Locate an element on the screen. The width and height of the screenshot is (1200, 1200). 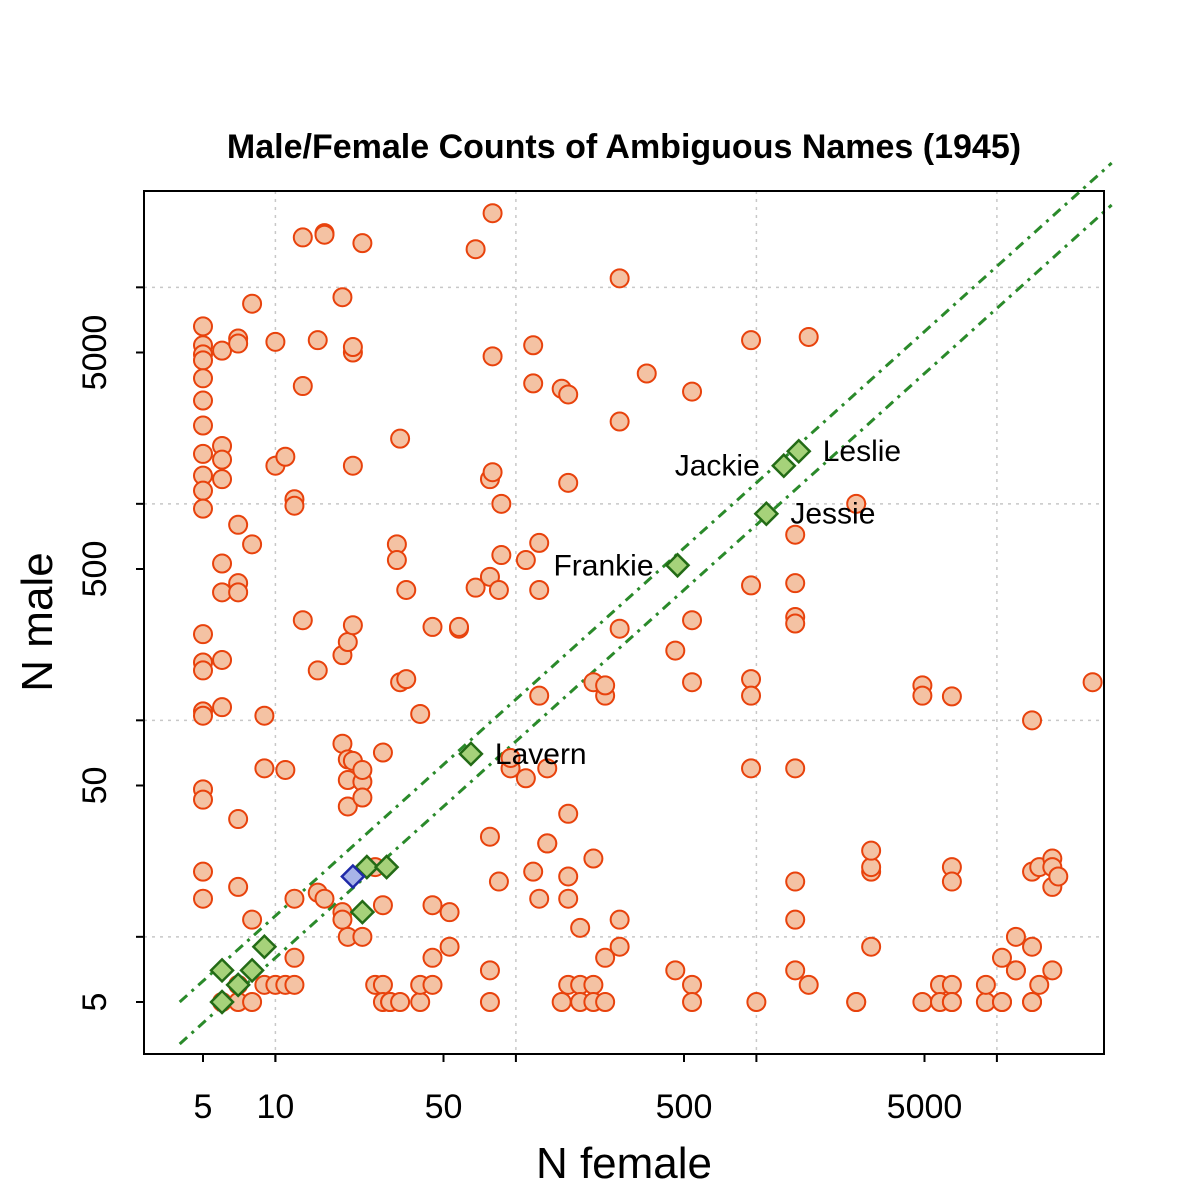
y-axis-title: N male is located at coordinates (37, 621).